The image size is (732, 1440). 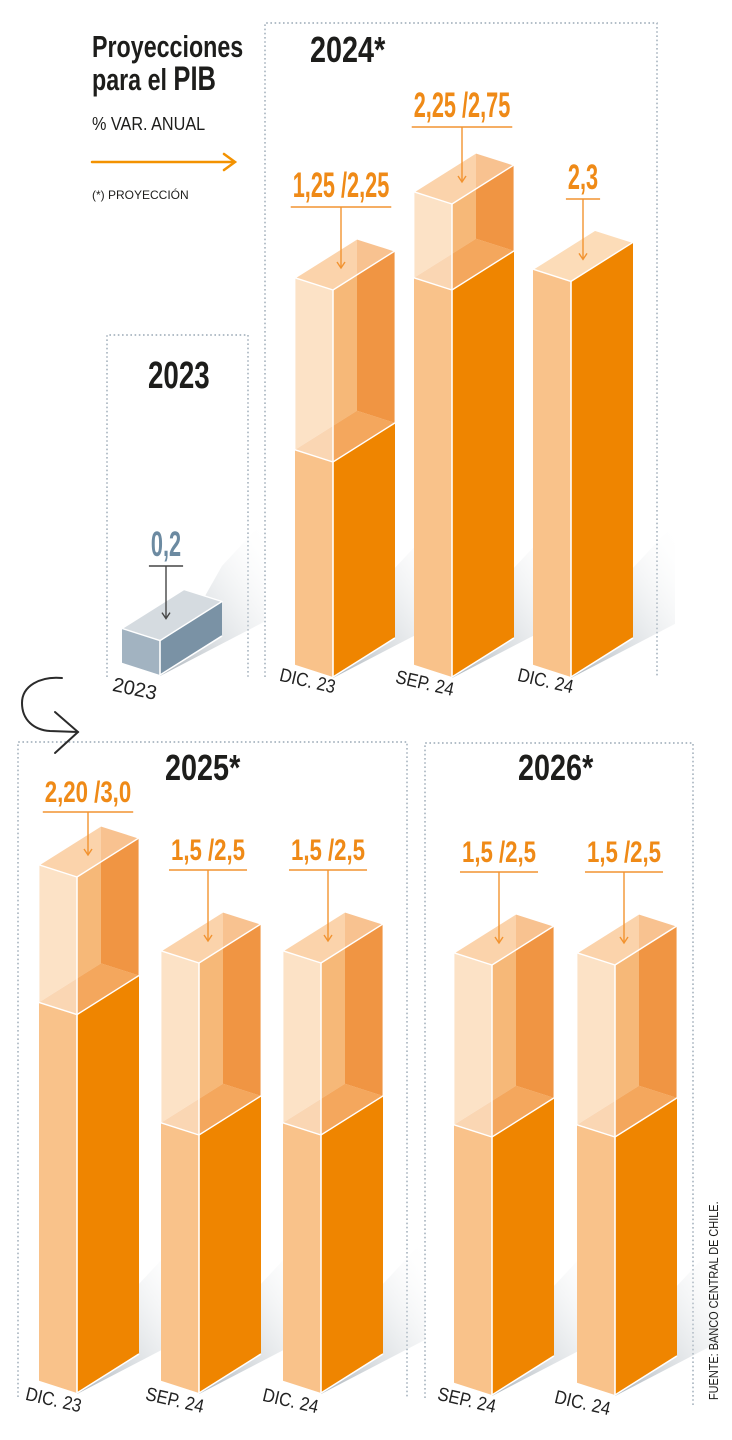 What do you see at coordinates (50, 715) in the screenshot?
I see `curved-arrow-icon` at bounding box center [50, 715].